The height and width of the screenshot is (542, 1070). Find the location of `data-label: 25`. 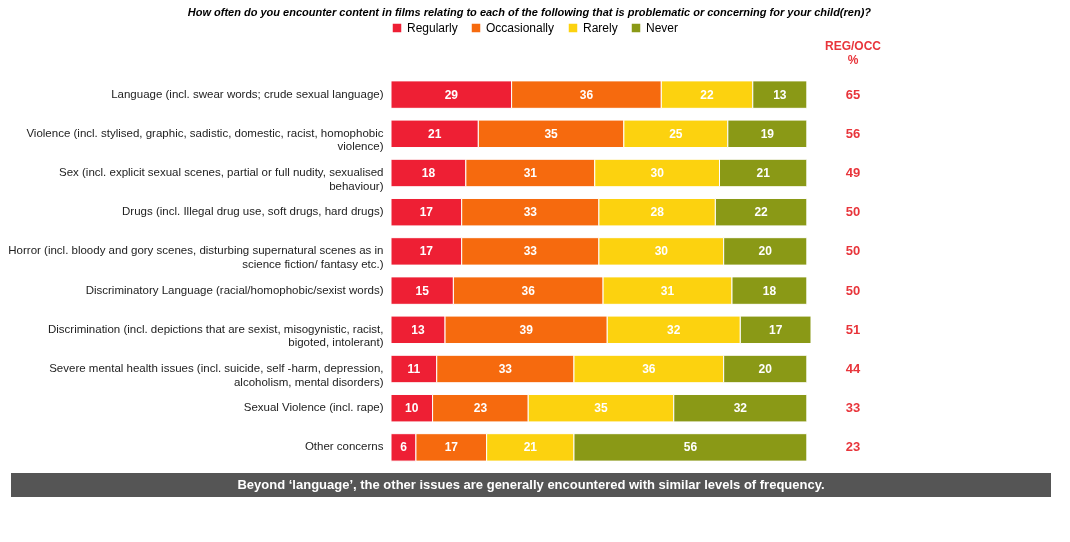

data-label: 25 is located at coordinates (676, 133).